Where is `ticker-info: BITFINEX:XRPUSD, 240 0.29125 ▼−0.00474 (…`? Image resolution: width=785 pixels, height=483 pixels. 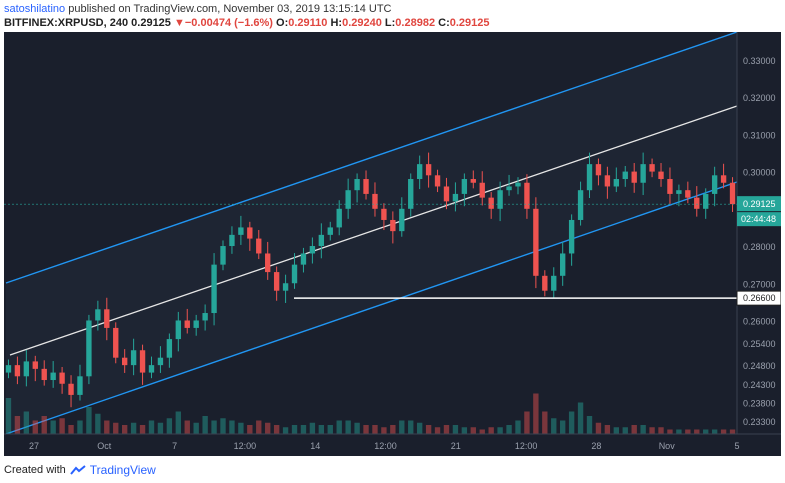
ticker-info: BITFINEX:XRPUSD, 240 0.29125 ▼−0.00474 (… is located at coordinates (247, 23).